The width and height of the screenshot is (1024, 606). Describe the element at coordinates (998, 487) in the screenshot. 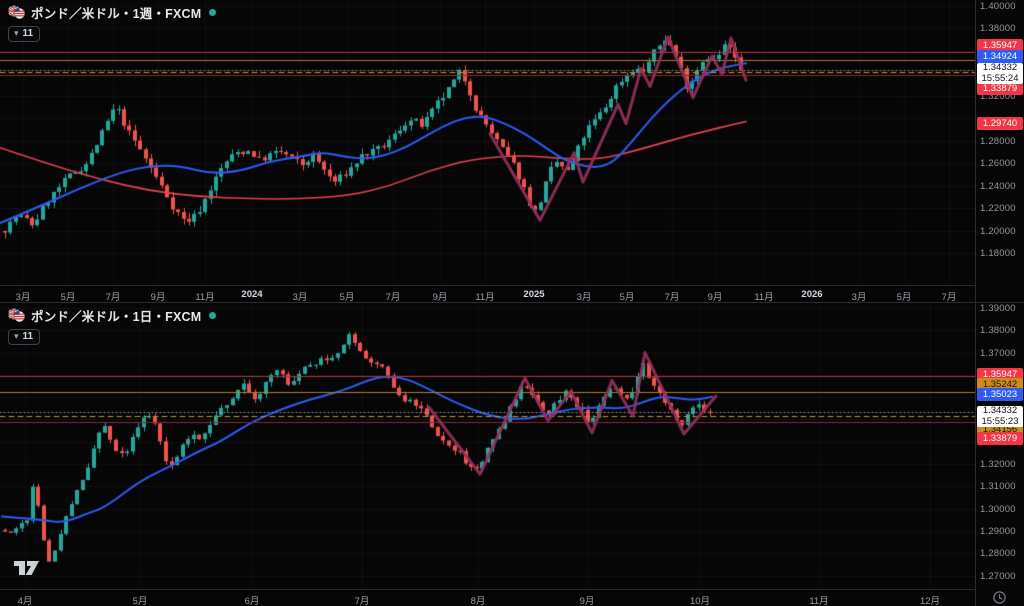

I see `price-tick-label: 1.31000` at that location.